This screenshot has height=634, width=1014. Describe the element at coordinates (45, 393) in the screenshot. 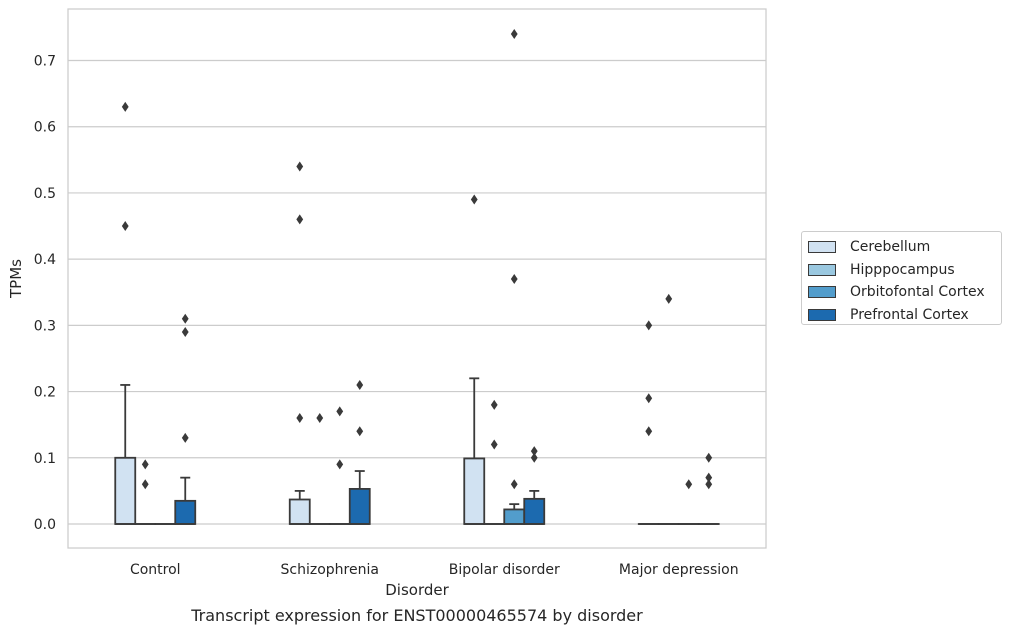

I see `y-tick-label: 0.2` at that location.